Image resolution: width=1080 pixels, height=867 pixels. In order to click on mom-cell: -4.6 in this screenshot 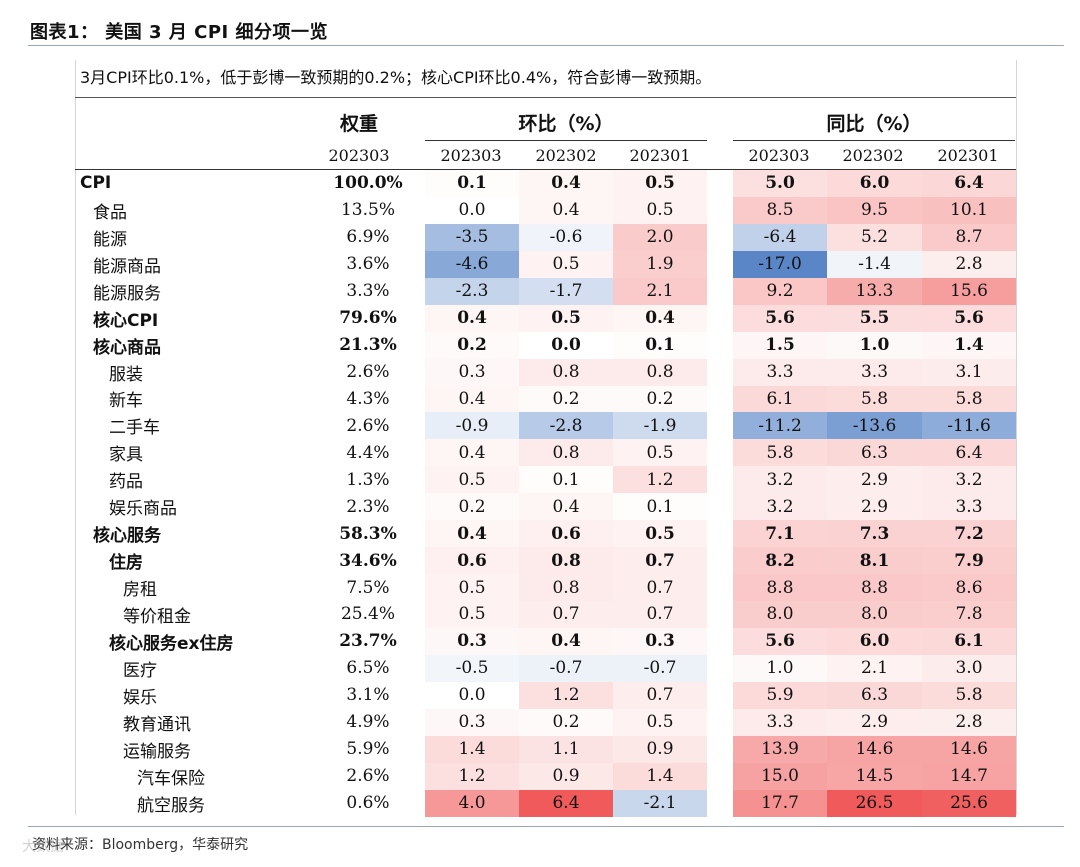, I will do `click(472, 264)`.